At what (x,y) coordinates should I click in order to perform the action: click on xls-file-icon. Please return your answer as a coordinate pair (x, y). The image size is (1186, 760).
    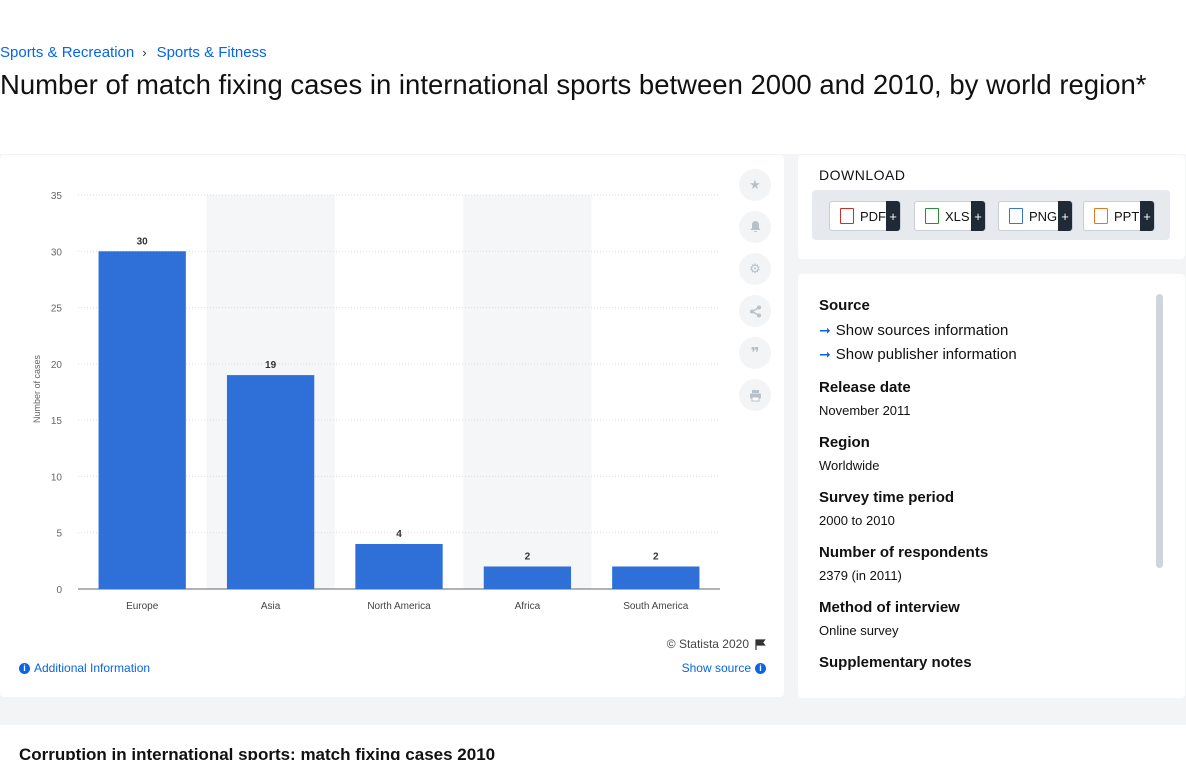
    Looking at the image, I should click on (932, 216).